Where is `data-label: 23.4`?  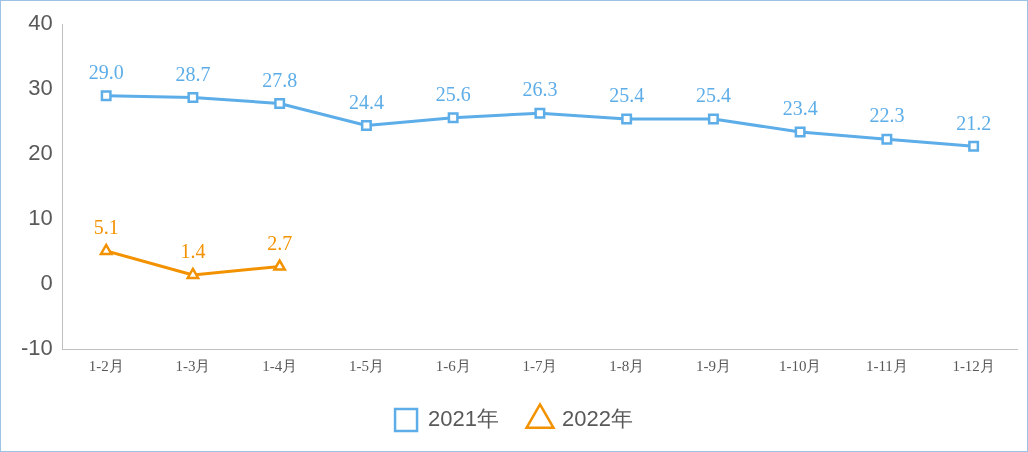 data-label: 23.4 is located at coordinates (800, 108).